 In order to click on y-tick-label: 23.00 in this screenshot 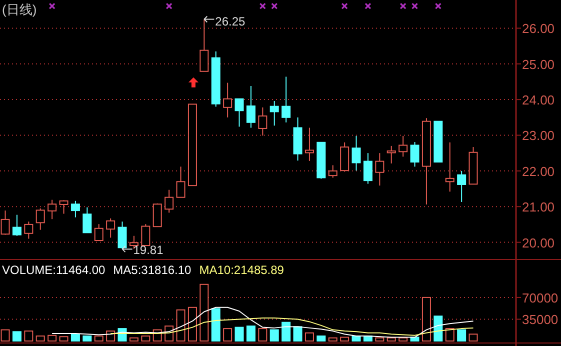, I will do `click(538, 136)`.